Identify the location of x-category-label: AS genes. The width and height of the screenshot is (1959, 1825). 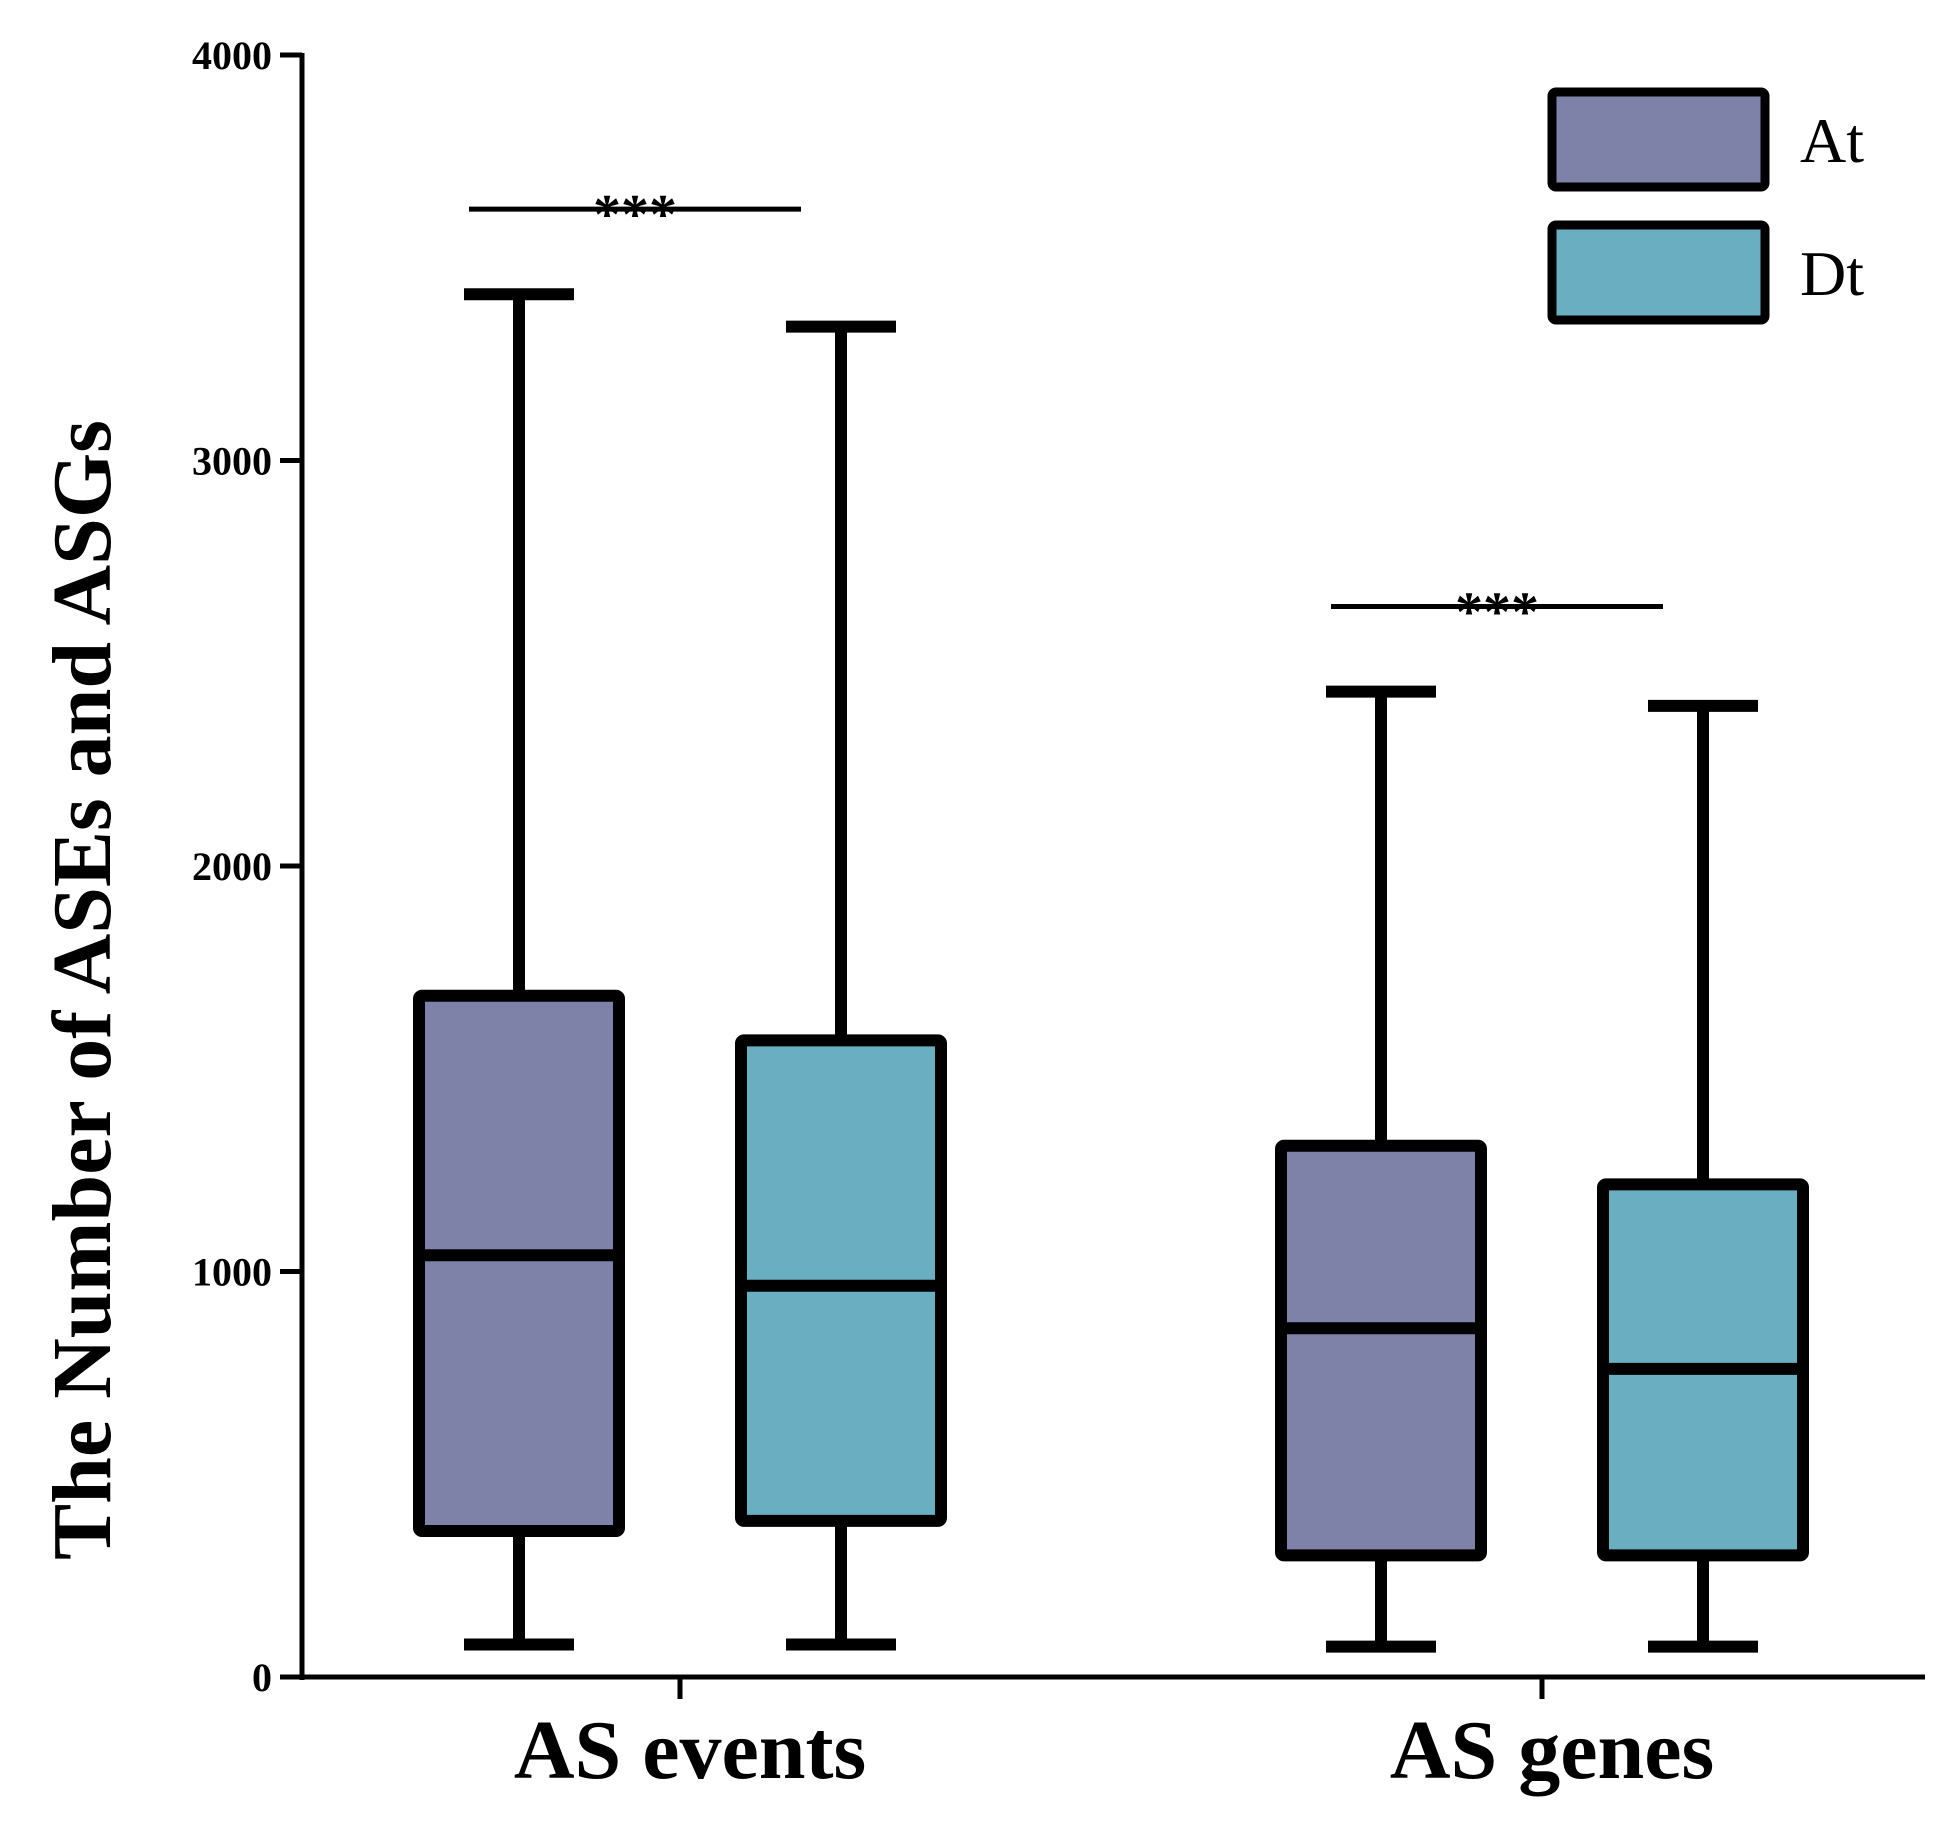
(1552, 1750).